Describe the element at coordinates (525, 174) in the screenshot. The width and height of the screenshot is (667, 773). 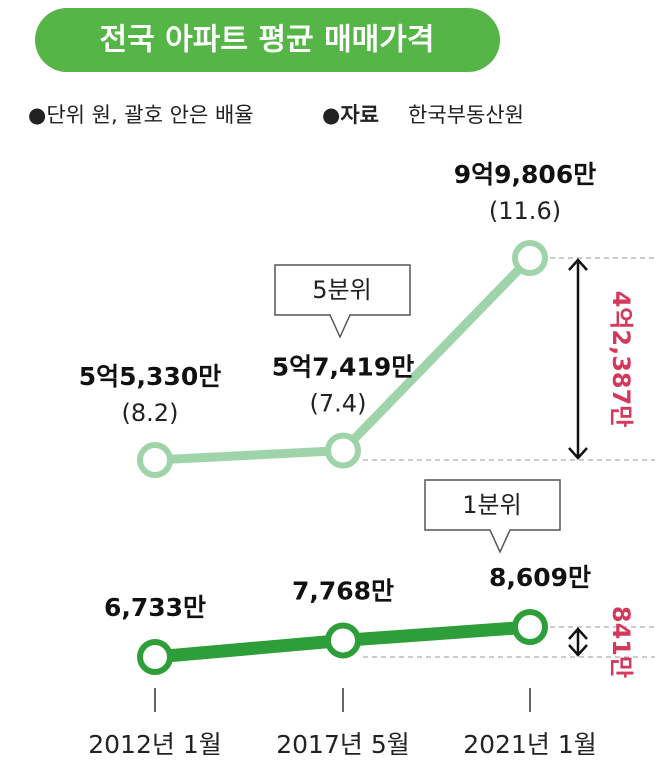
I see `value-label: 9억9,806만` at that location.